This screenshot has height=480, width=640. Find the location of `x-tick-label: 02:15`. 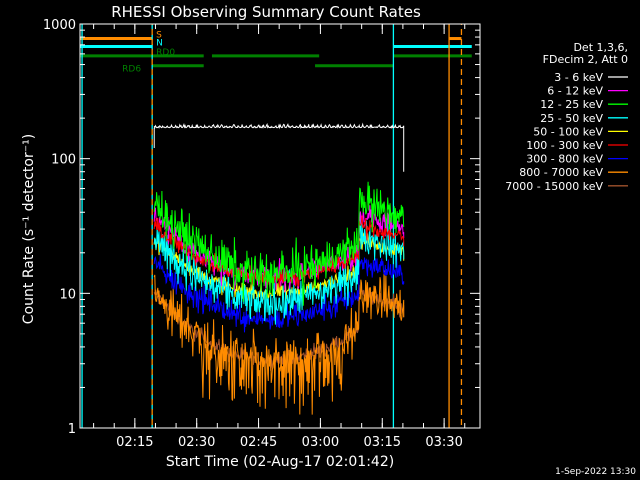

x-tick-label: 02:15 is located at coordinates (134, 442).